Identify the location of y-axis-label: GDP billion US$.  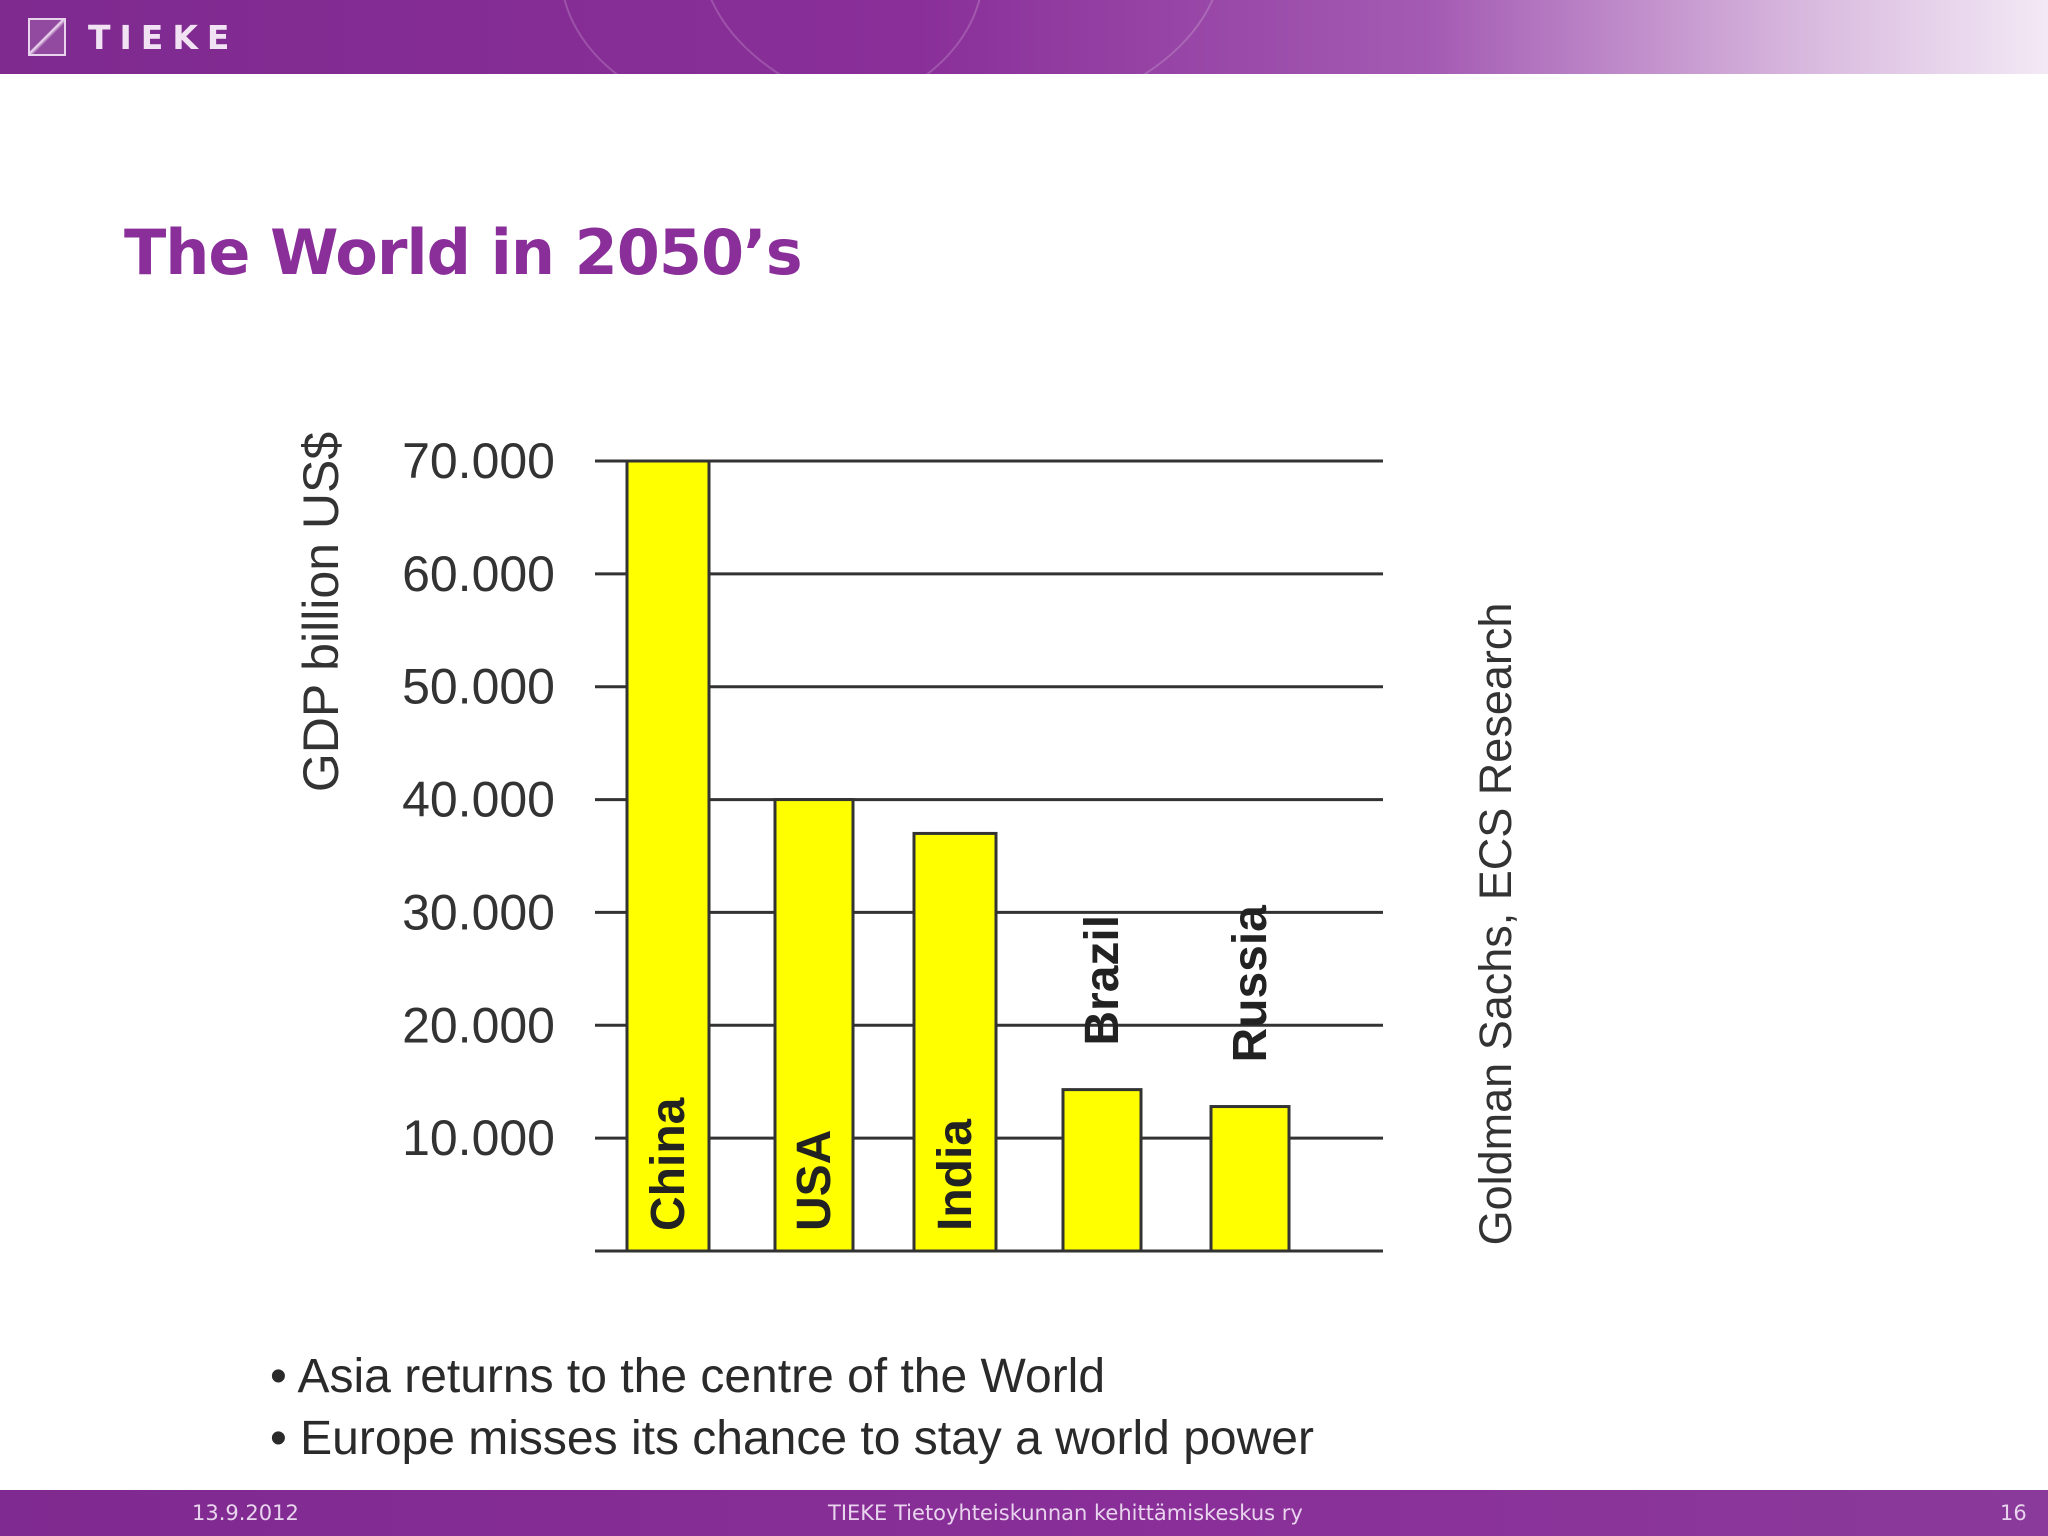
(321, 612).